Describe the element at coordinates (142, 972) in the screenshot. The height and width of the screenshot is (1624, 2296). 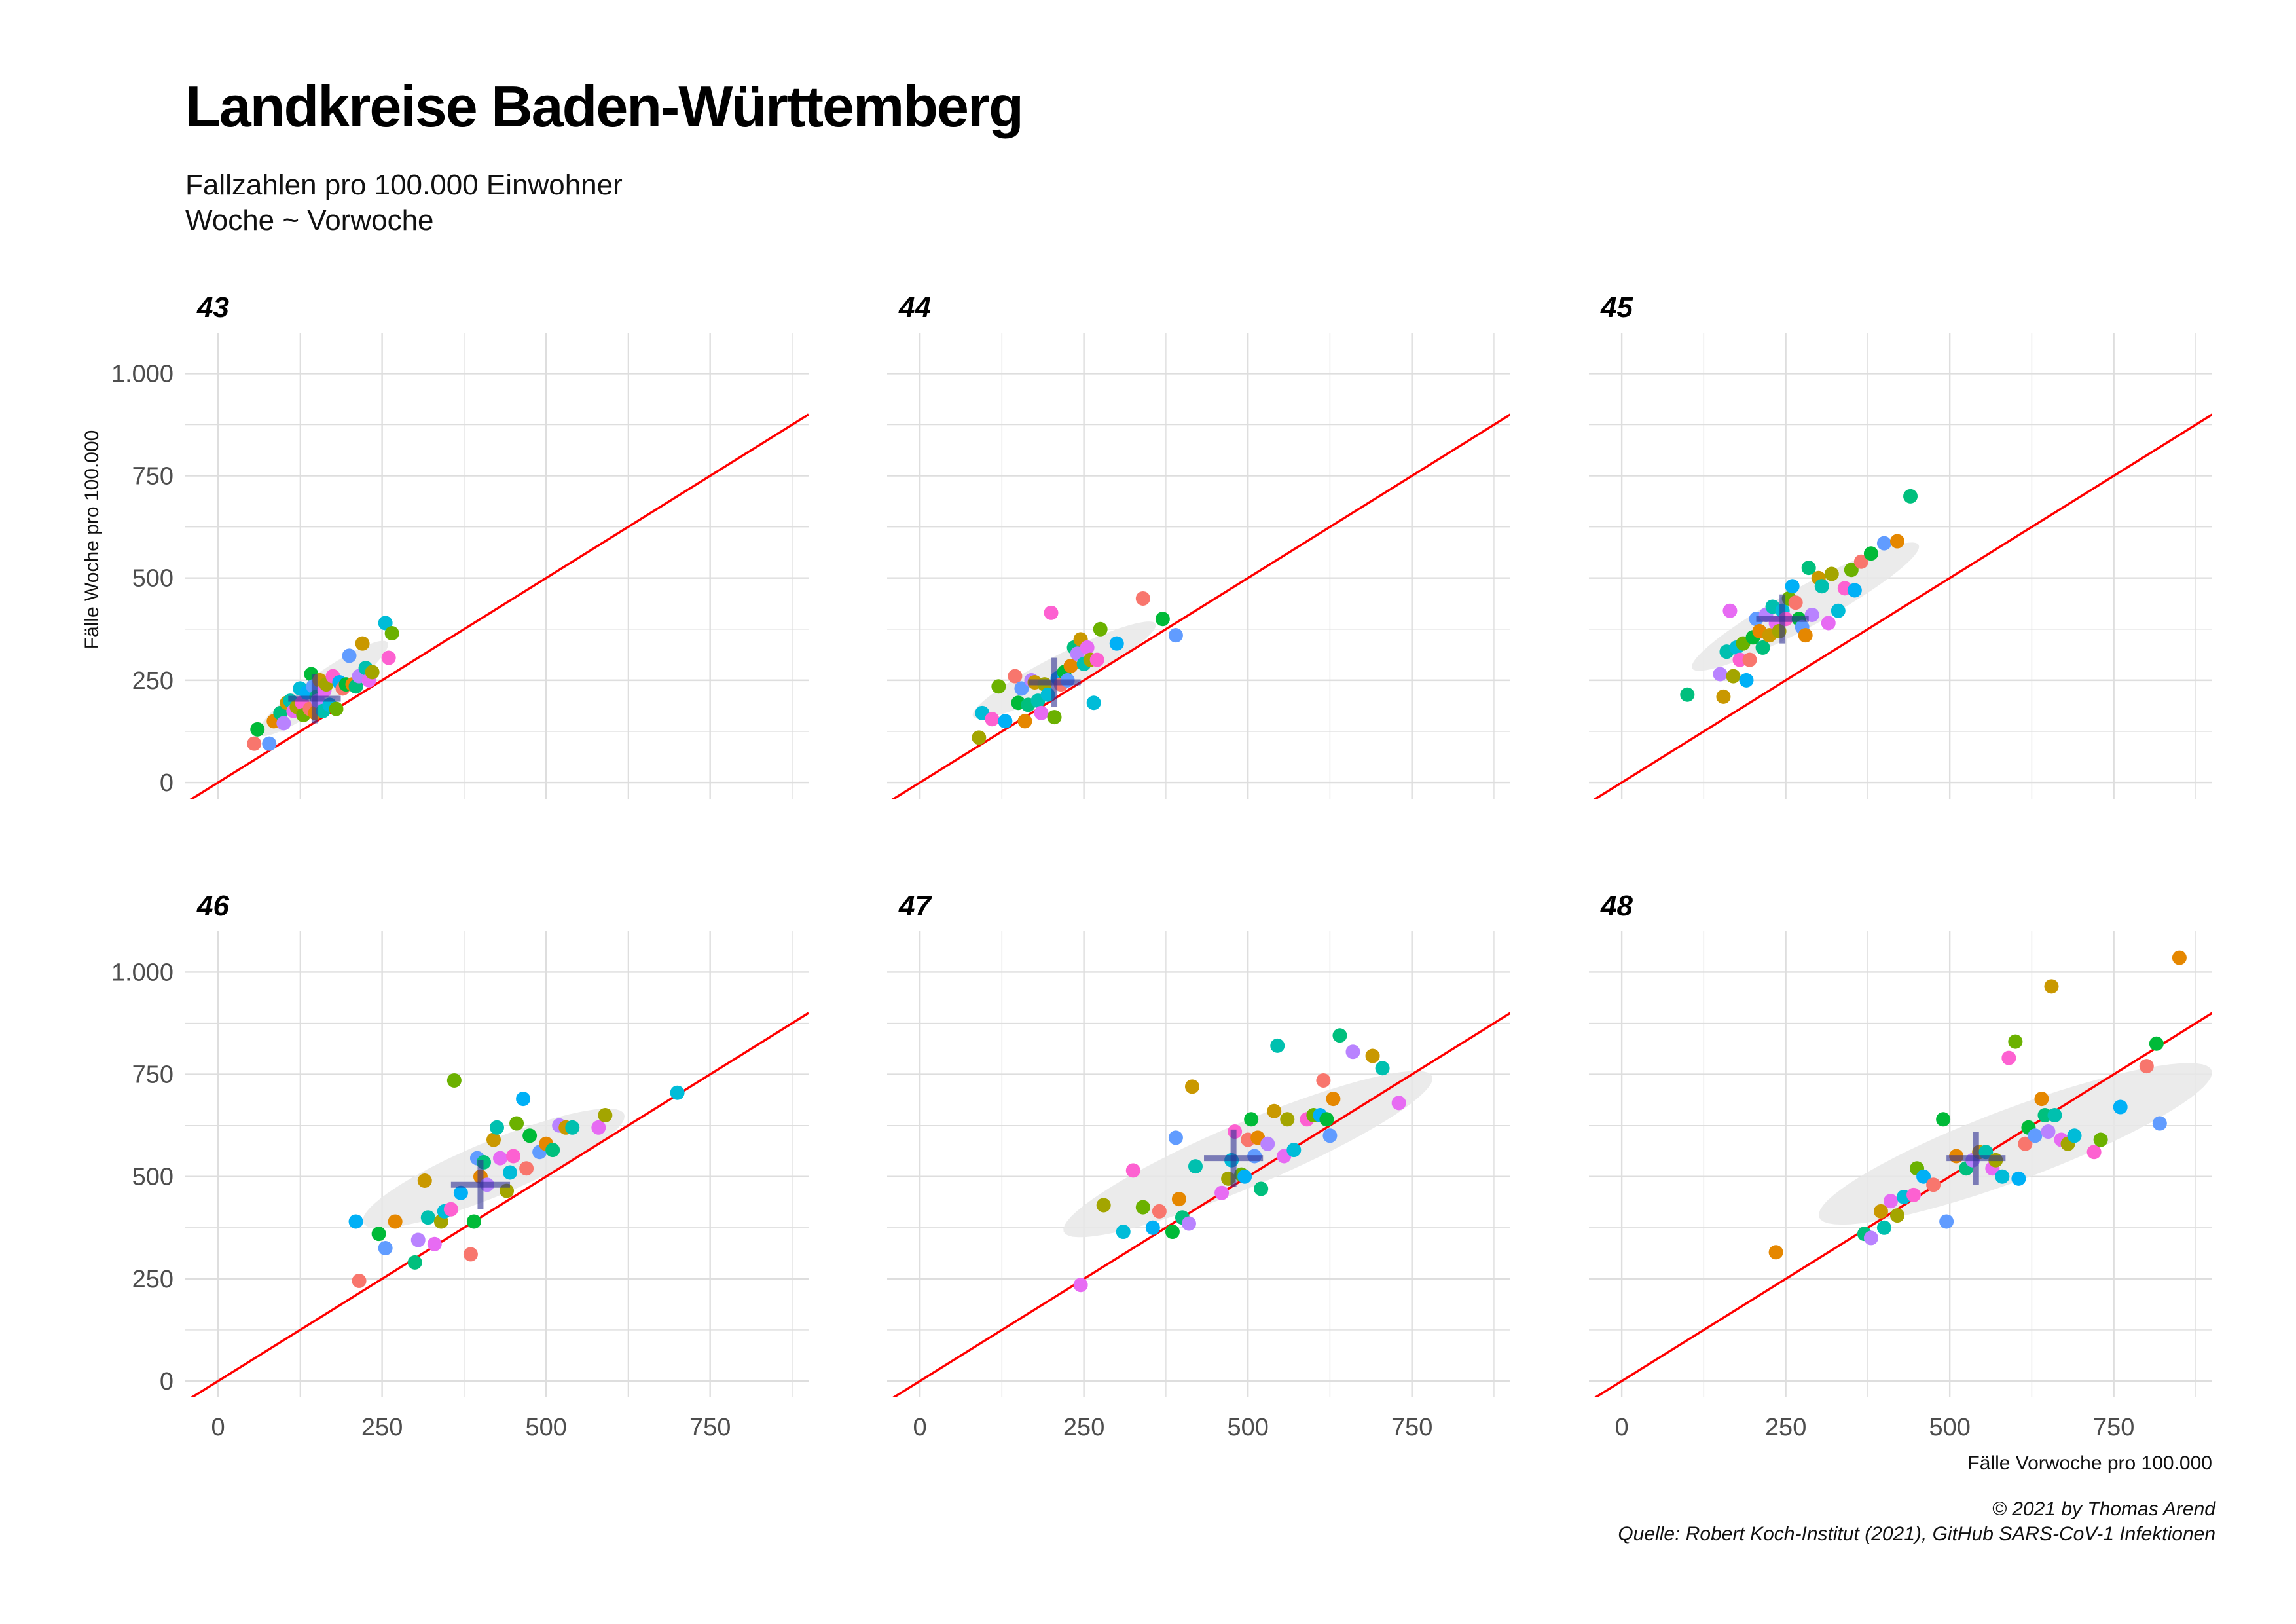
I see `y-tick-label: 1.000` at that location.